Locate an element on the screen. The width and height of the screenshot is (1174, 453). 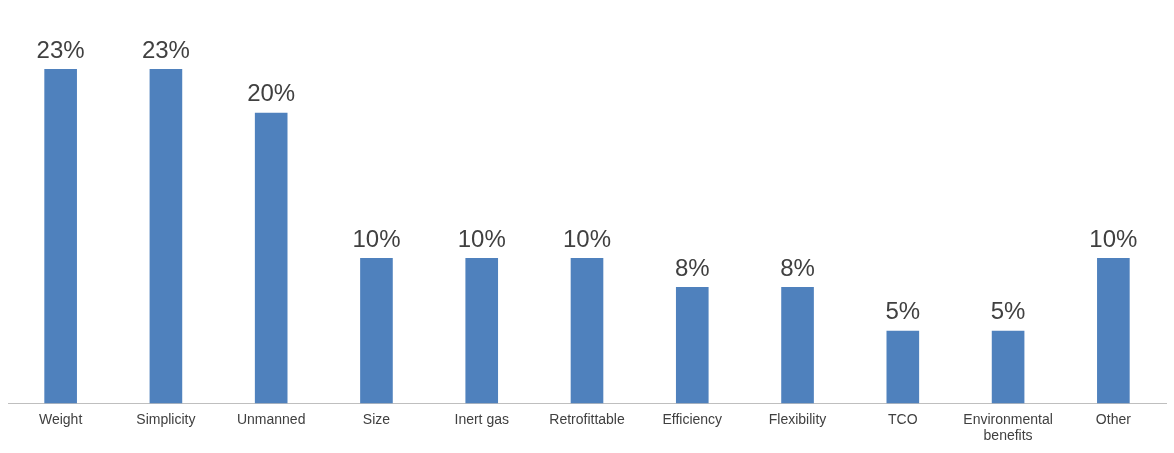
x-tick-label: Retrofittable is located at coordinates (587, 418).